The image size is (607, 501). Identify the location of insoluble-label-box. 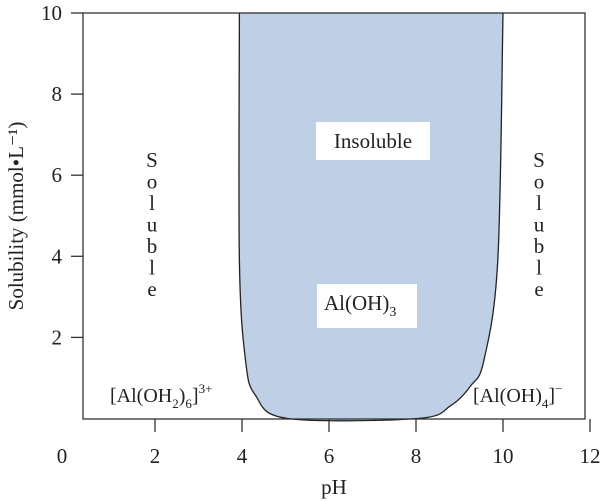
(373, 141).